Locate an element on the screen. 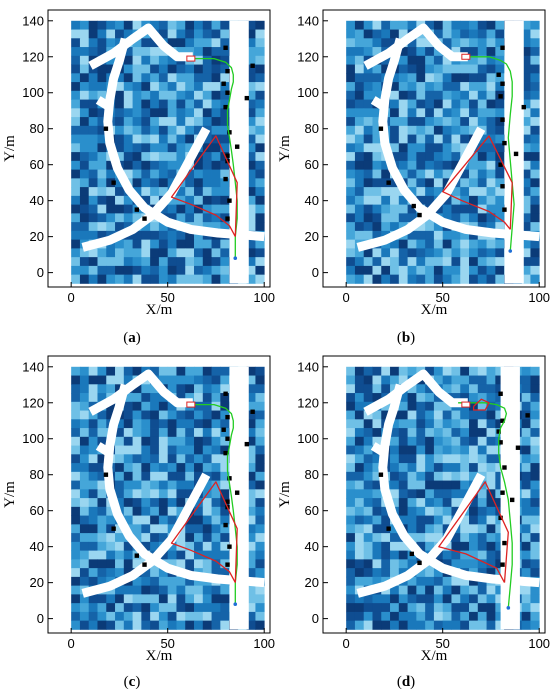 The height and width of the screenshot is (693, 550). road-band is located at coordinates (459, 485).